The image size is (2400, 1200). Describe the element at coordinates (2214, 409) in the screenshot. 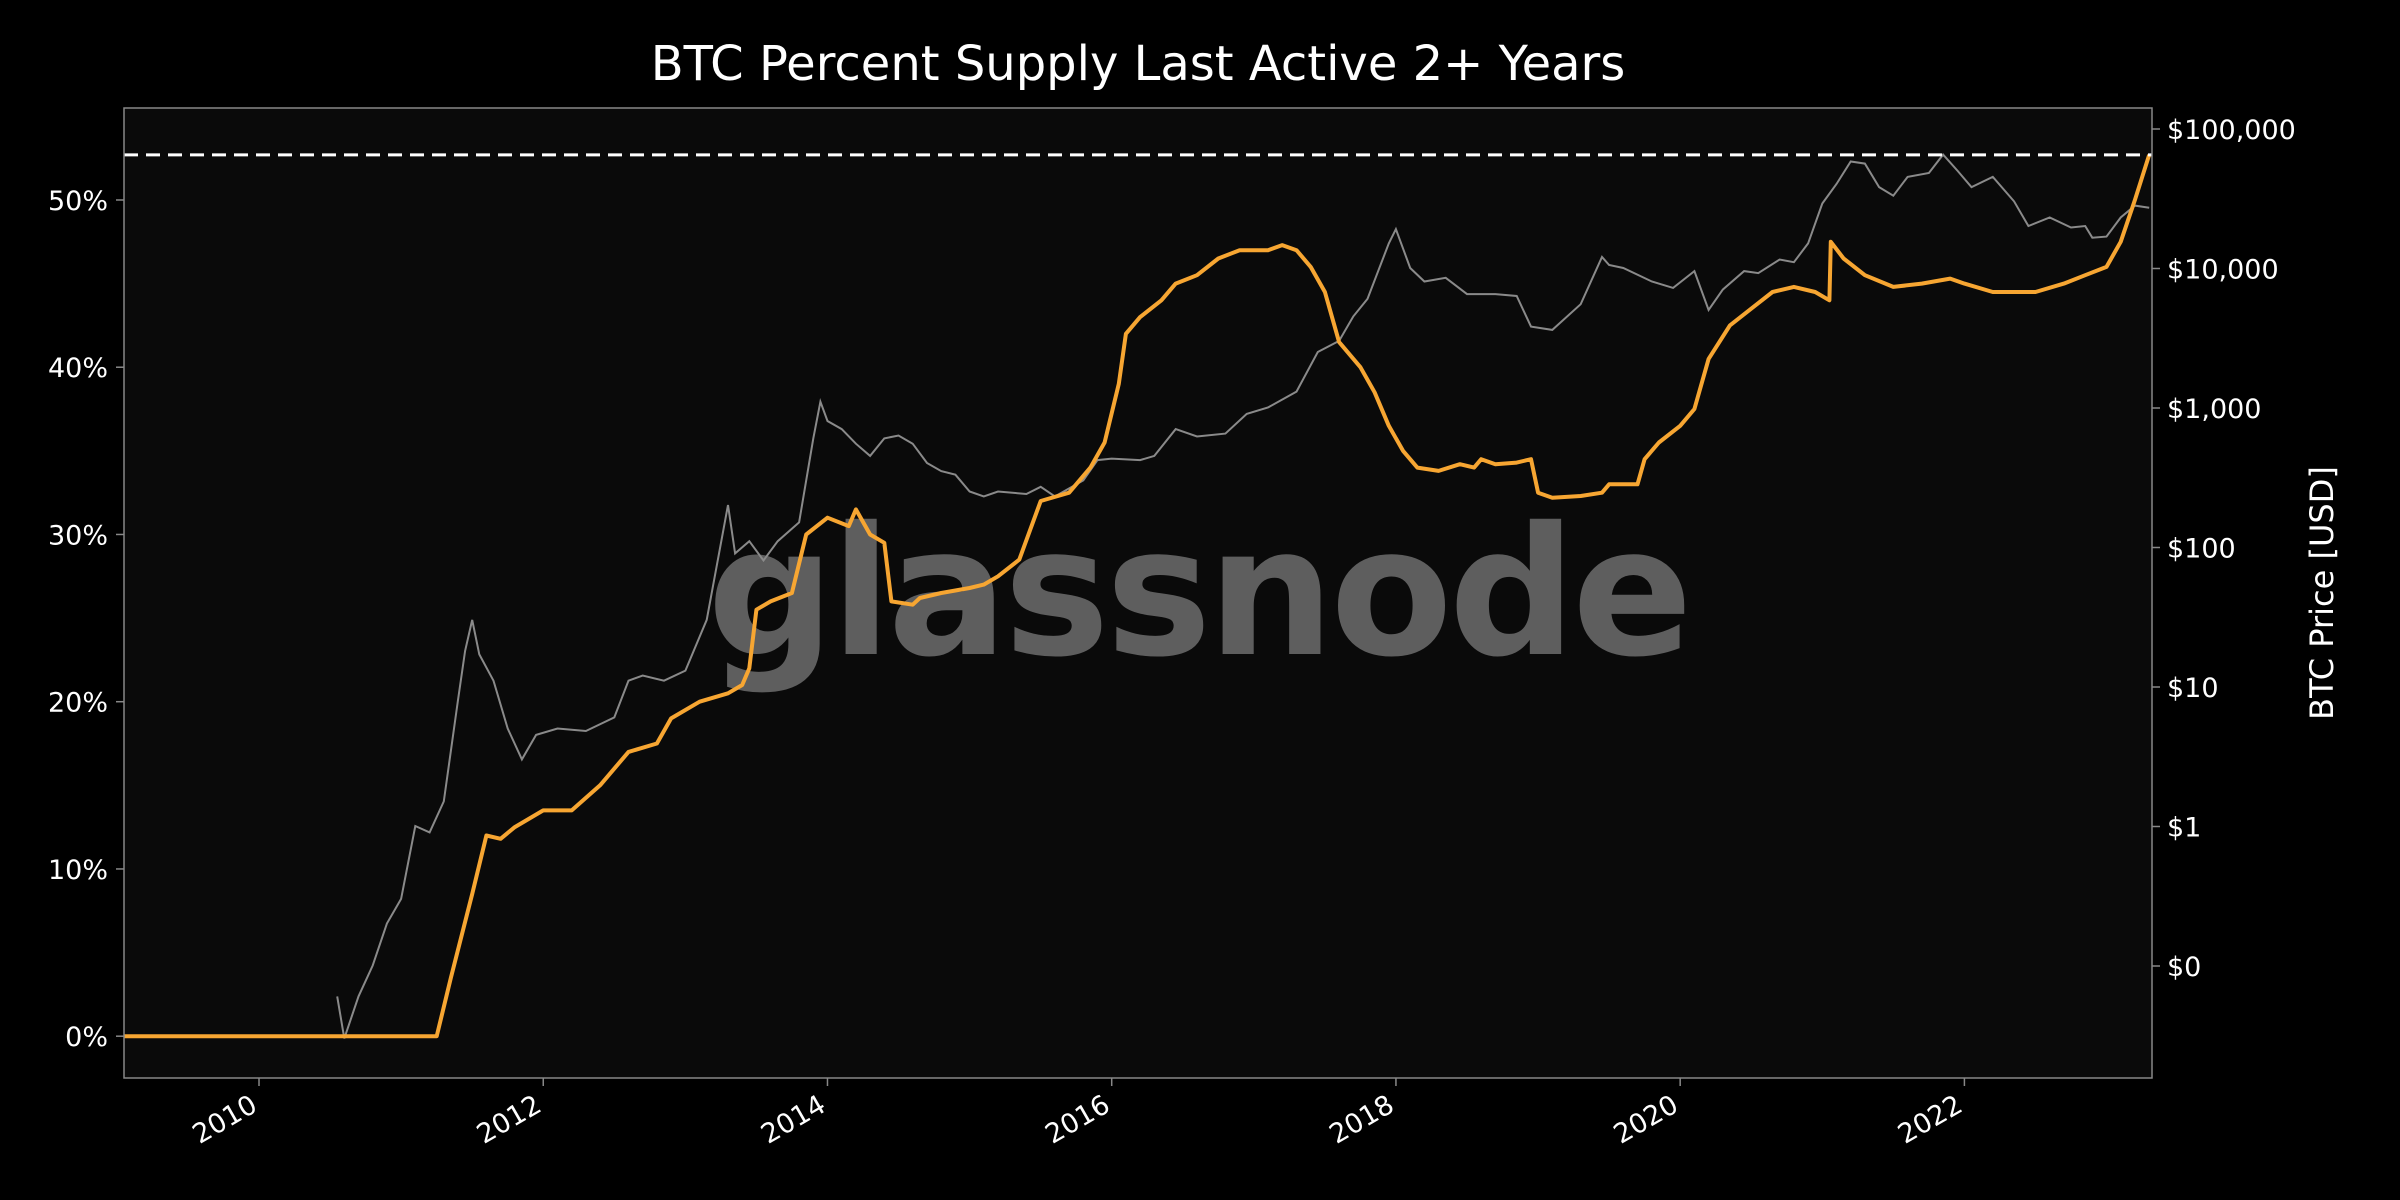

I see `y-right-tick-label: $1,000` at that location.